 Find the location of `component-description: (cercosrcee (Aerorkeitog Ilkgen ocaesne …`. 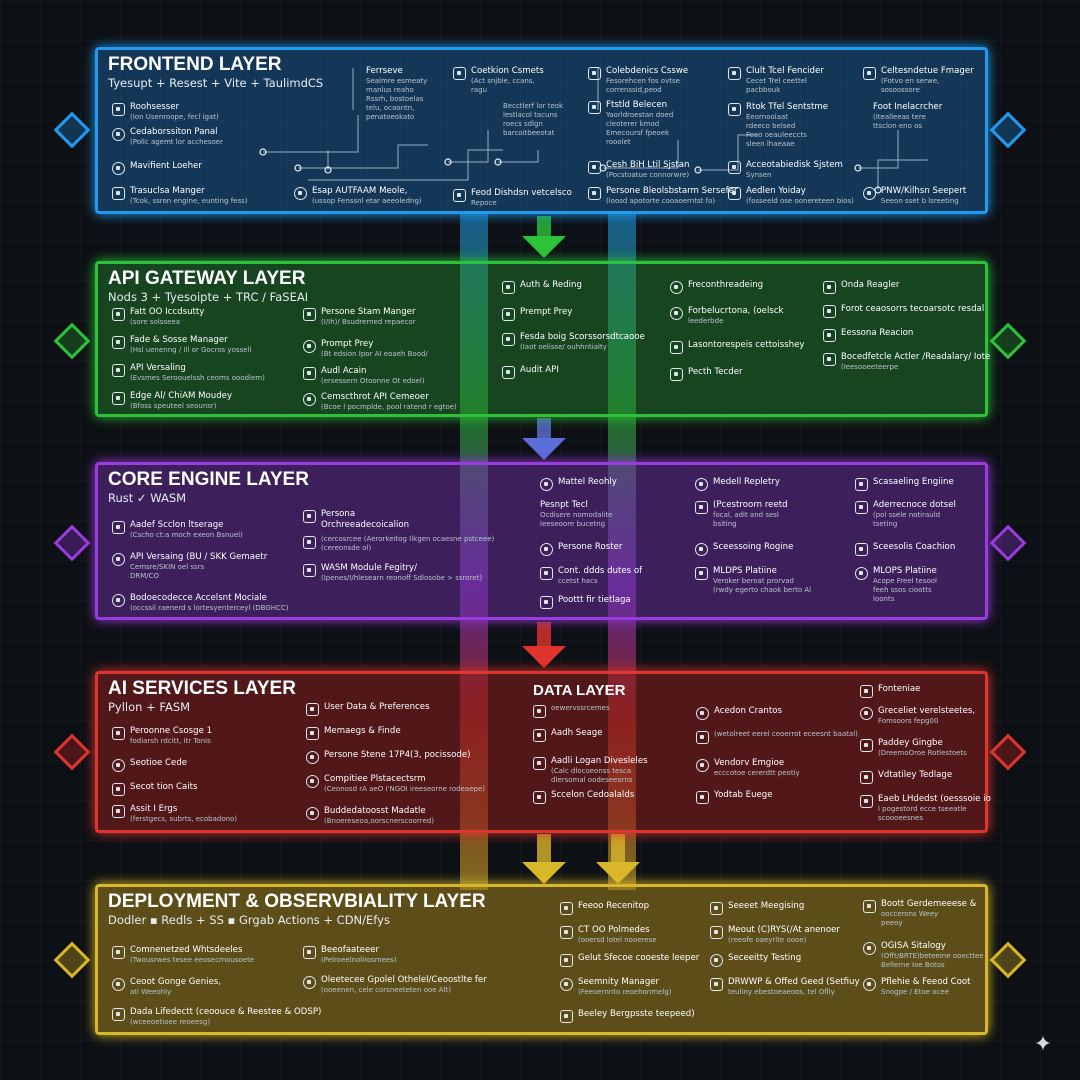

component-description: (cercosrcee (Aerorkeitog Ilkgen ocaesne … is located at coordinates (408, 543).